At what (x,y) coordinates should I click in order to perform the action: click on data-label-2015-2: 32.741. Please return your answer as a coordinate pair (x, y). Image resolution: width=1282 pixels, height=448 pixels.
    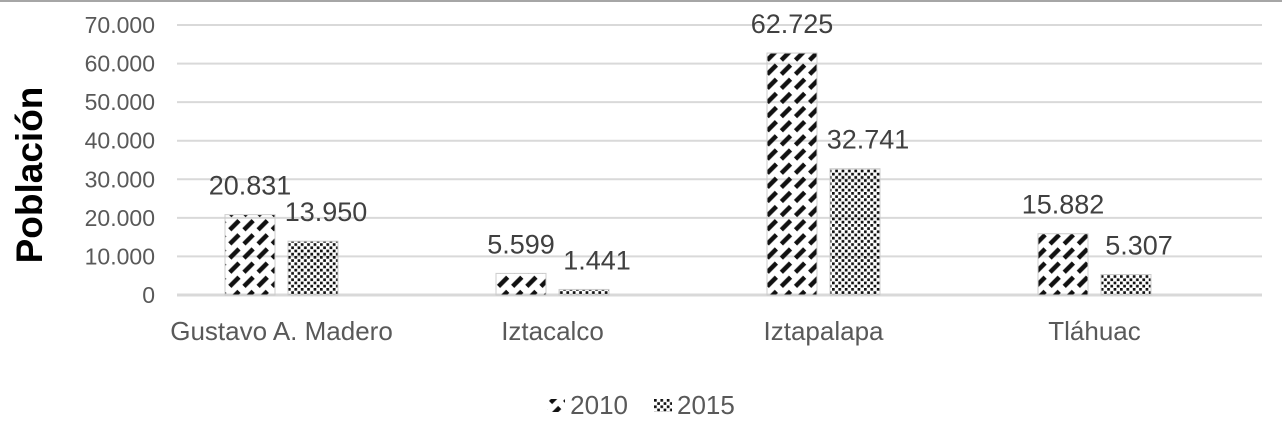
    Looking at the image, I should click on (868, 140).